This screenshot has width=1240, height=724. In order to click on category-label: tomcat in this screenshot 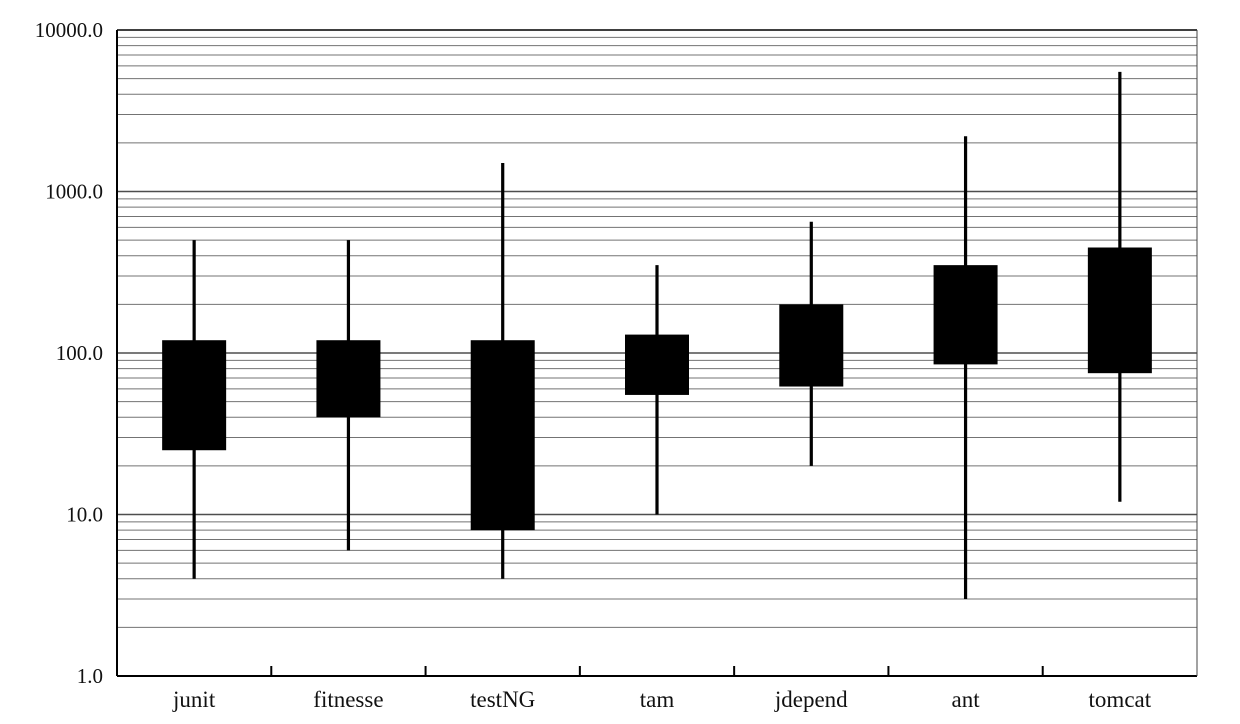, I will do `click(1120, 699)`.